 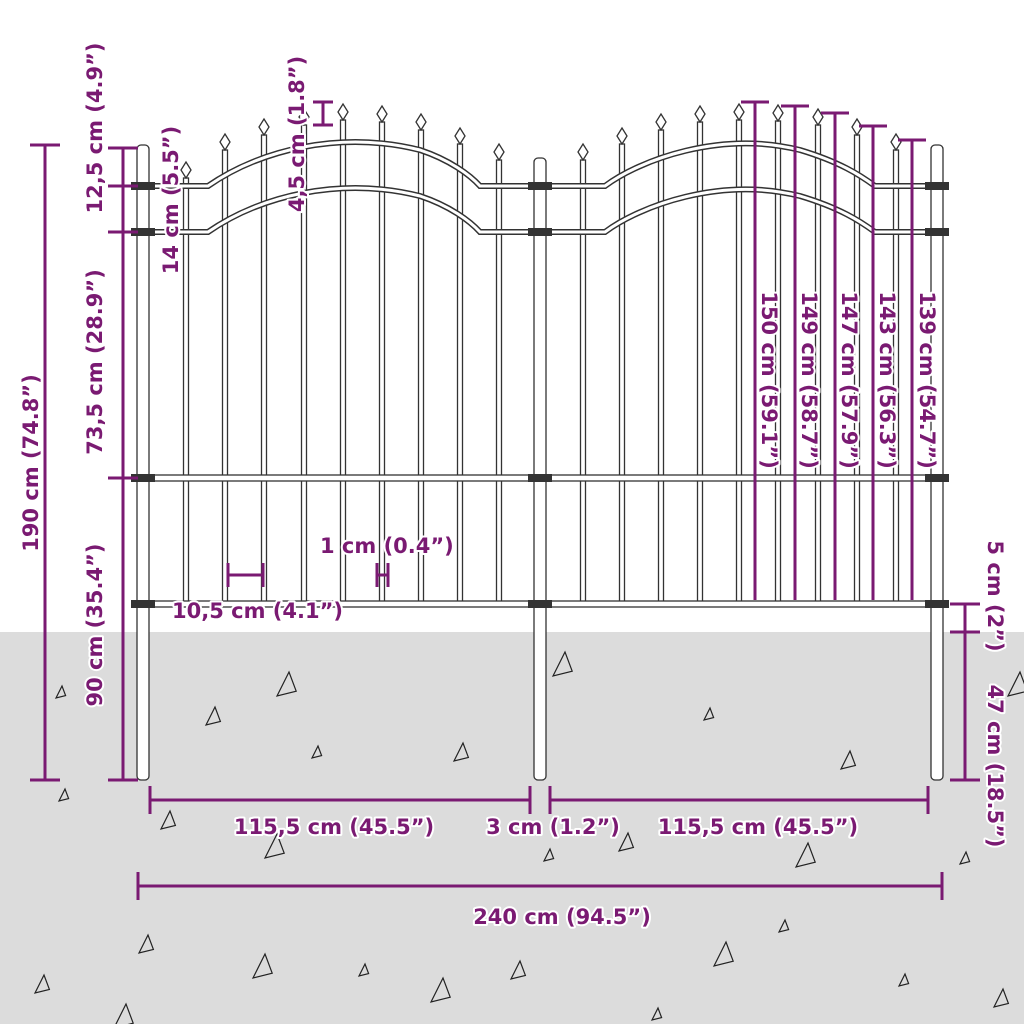 I want to click on below-ground-label: 90 cm (35.4”), so click(x=95, y=625).